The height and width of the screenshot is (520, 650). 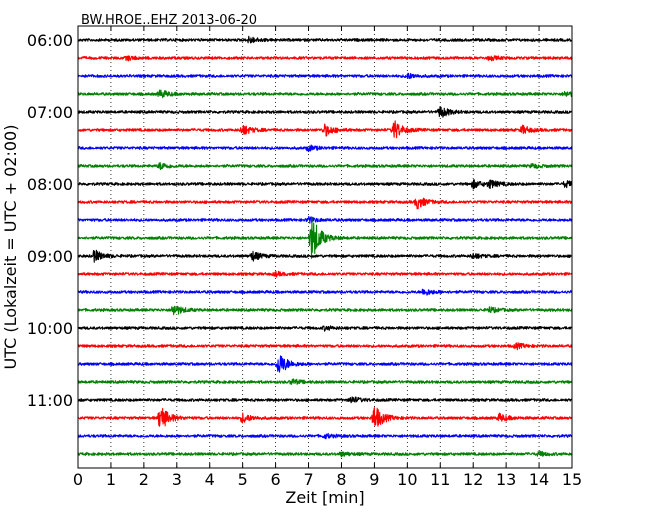 I want to click on x-tick-label: 4, so click(x=210, y=479).